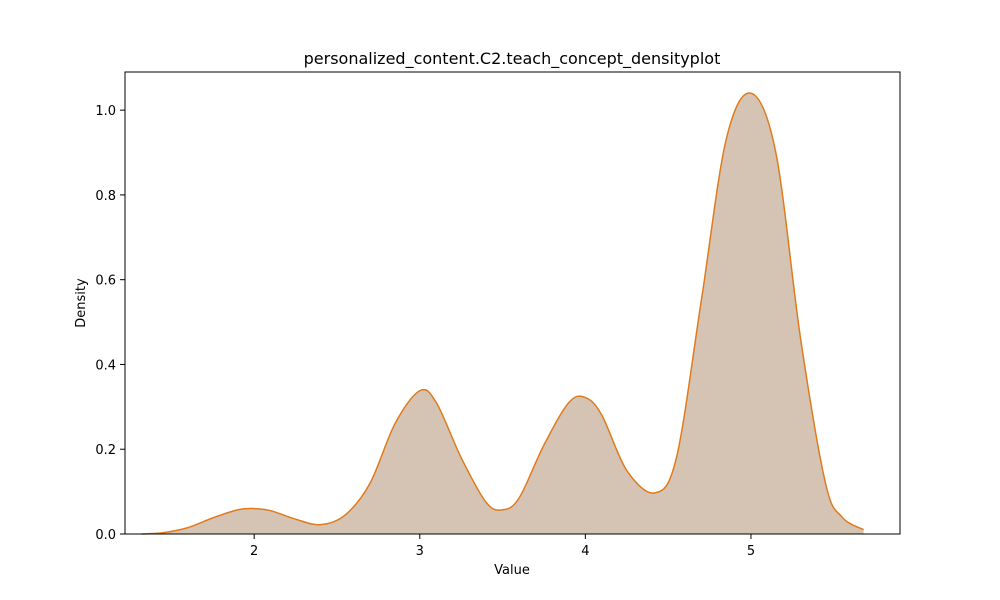  Describe the element at coordinates (751, 551) in the screenshot. I see `x-tick-label: 5` at that location.